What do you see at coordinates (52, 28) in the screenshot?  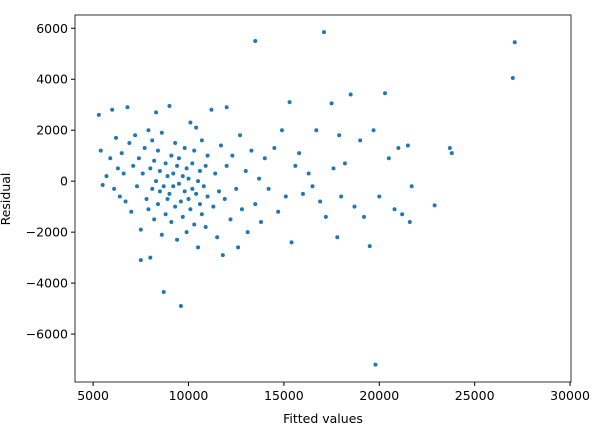 I see `y-tick-label: 6000` at bounding box center [52, 28].